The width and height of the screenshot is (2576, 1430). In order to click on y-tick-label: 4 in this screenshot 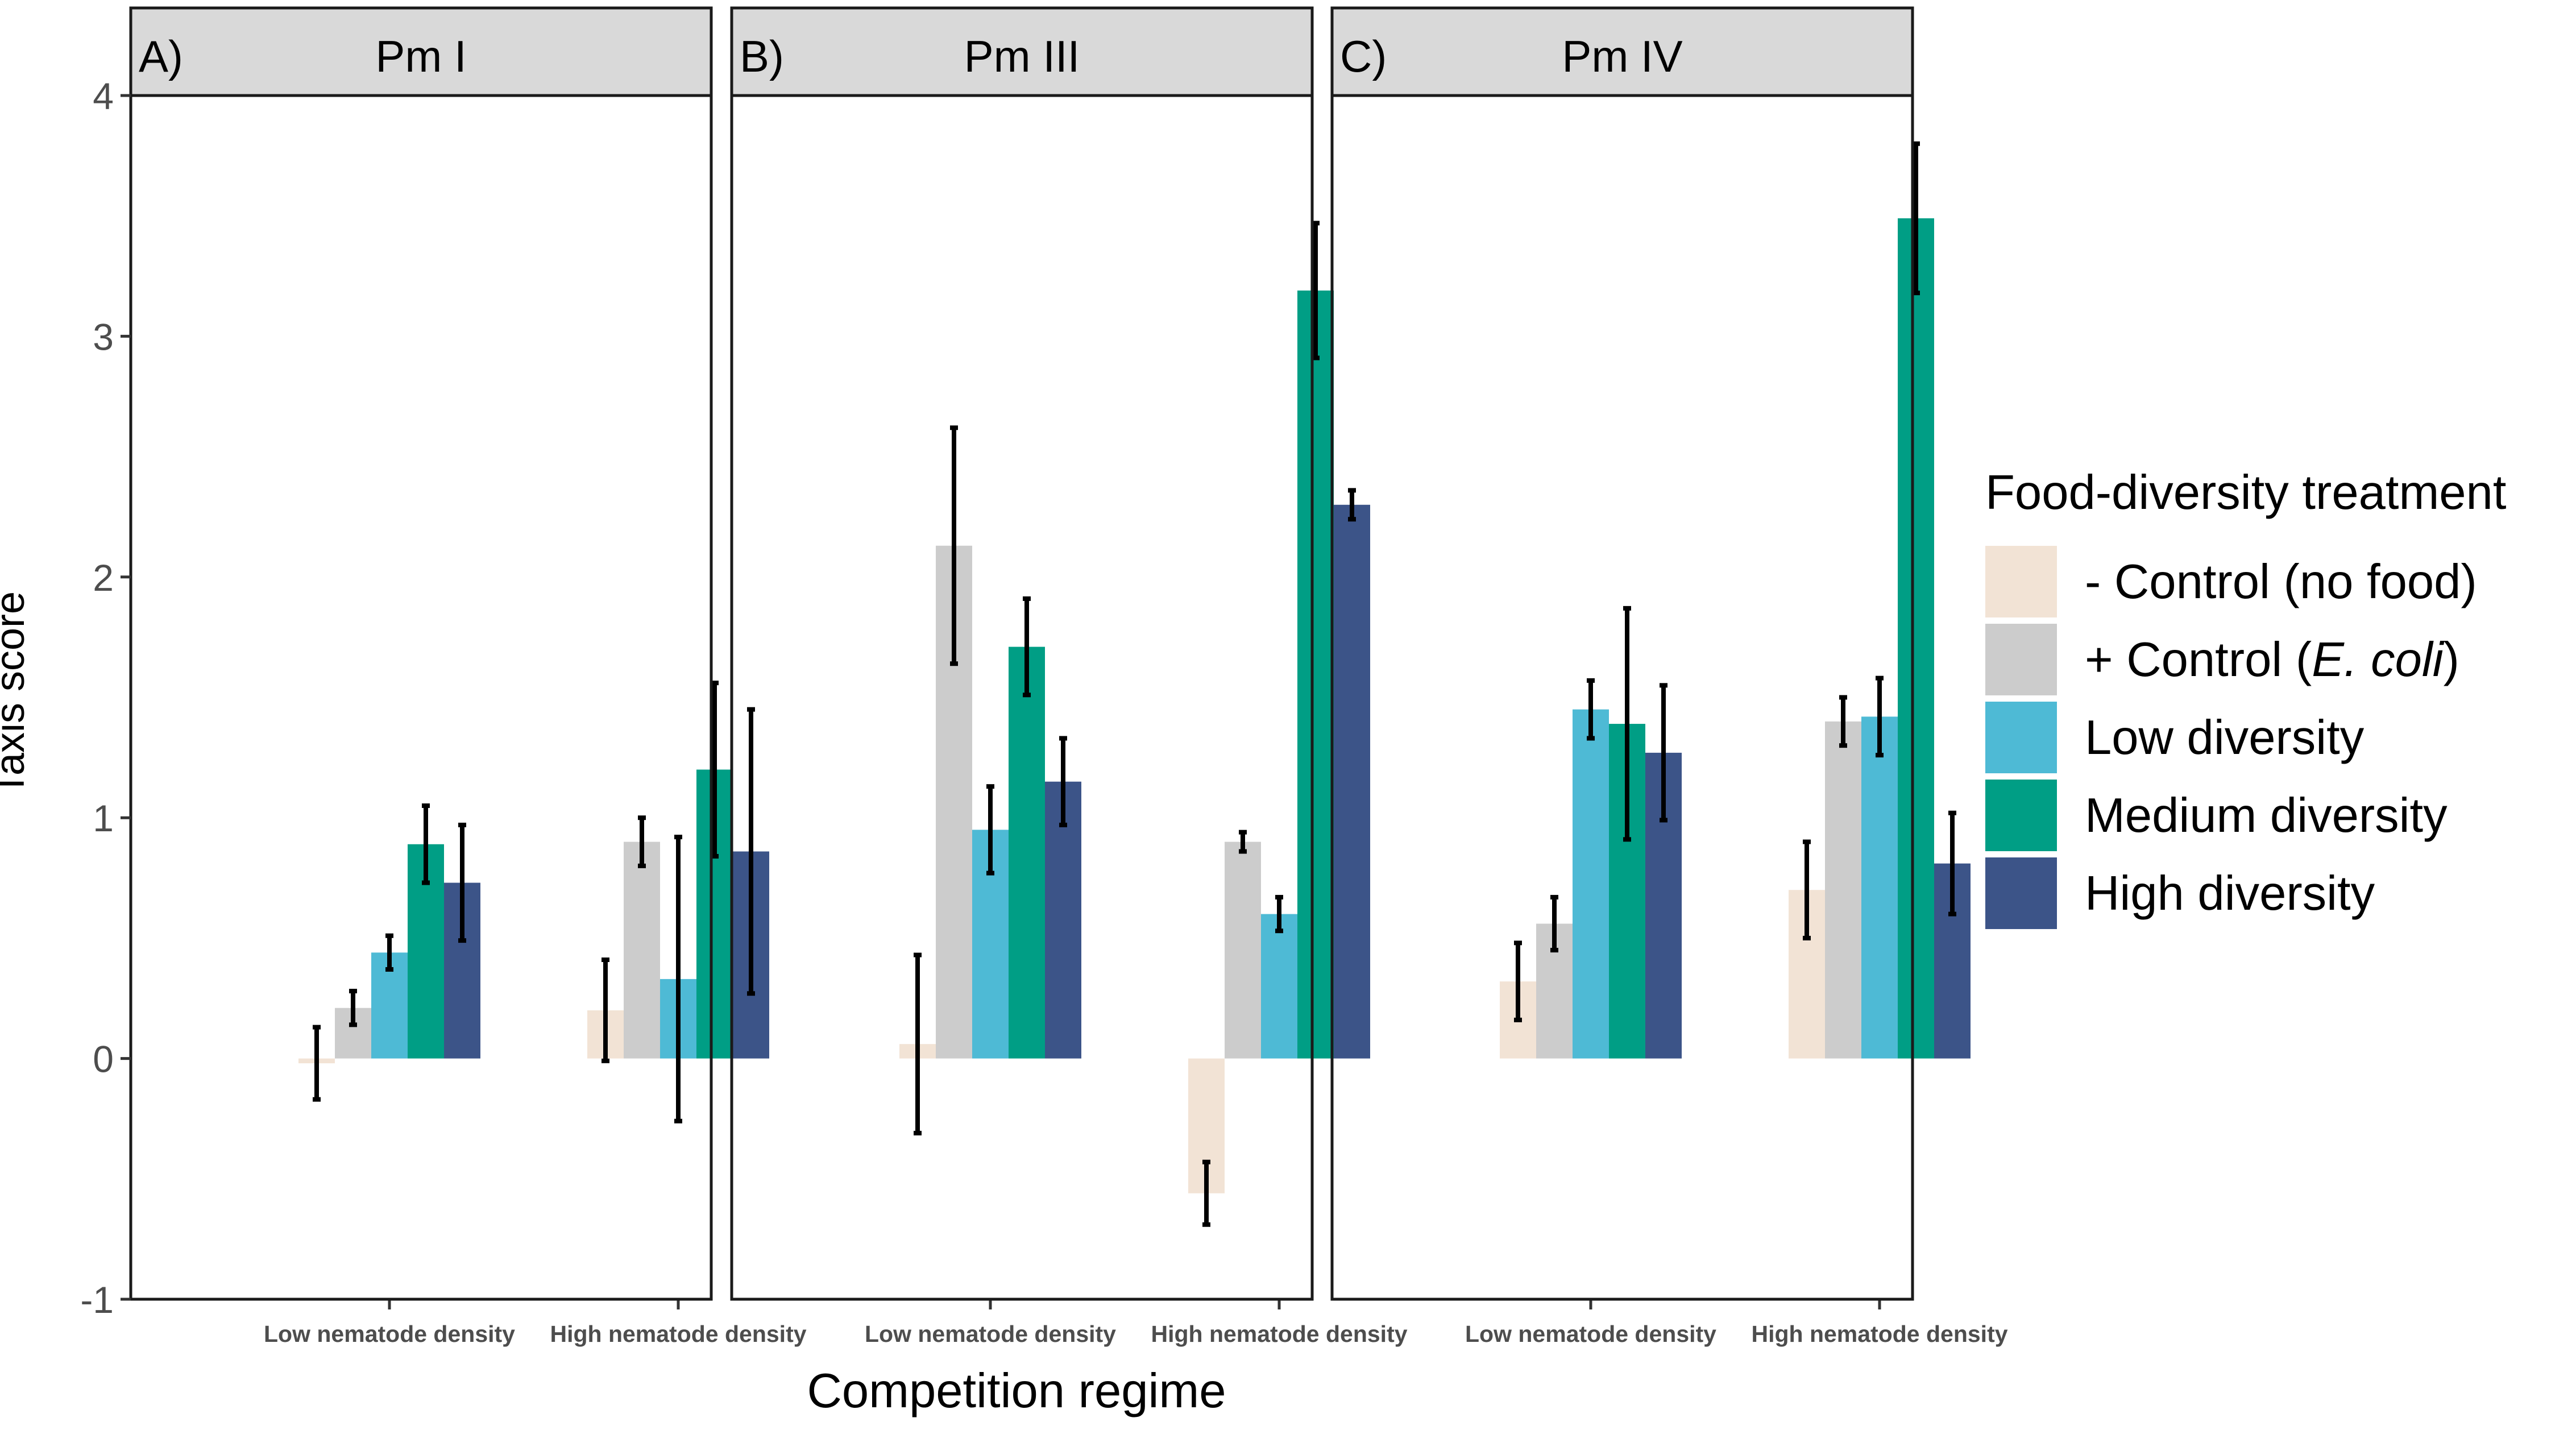, I will do `click(103, 96)`.